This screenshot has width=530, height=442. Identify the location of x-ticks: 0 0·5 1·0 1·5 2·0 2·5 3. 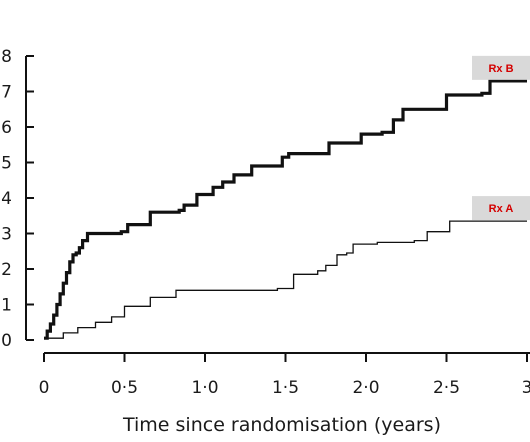
(284, 375).